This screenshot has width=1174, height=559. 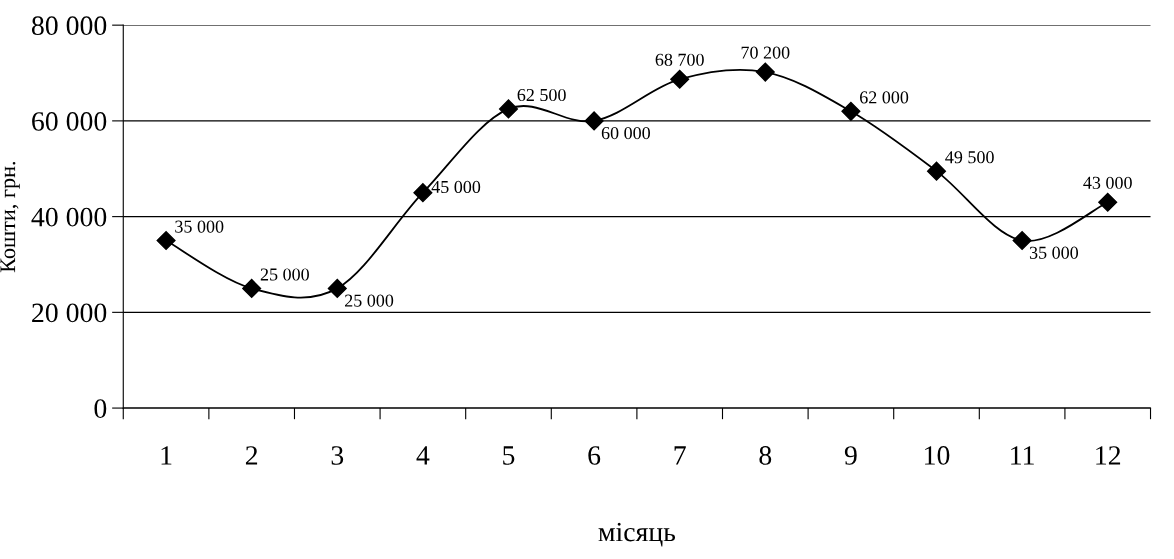 I want to click on data-label: 62 000, so click(x=884, y=97).